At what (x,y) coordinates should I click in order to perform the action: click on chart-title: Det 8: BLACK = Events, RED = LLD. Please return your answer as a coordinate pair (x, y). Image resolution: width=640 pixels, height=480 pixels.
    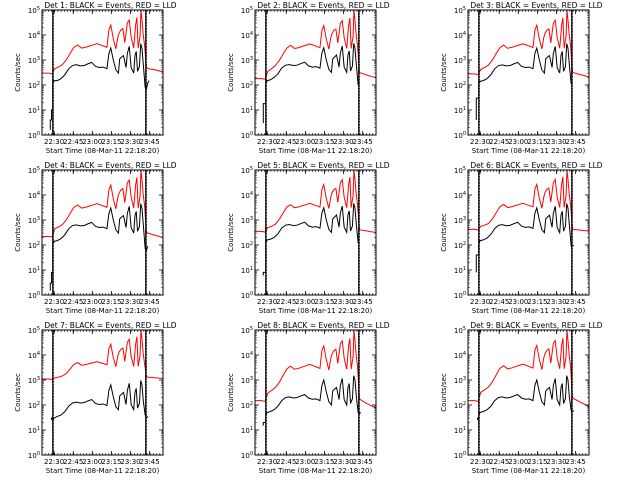
    Looking at the image, I should click on (323, 325).